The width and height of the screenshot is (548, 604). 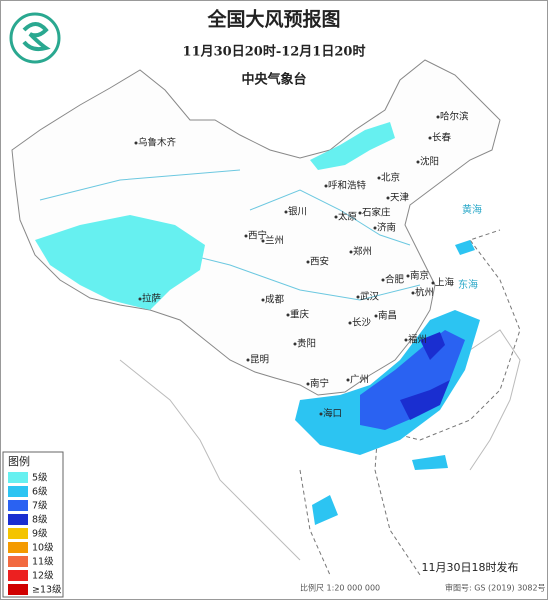 What do you see at coordinates (319, 262) in the screenshot?
I see `city-label: 西安` at bounding box center [319, 262].